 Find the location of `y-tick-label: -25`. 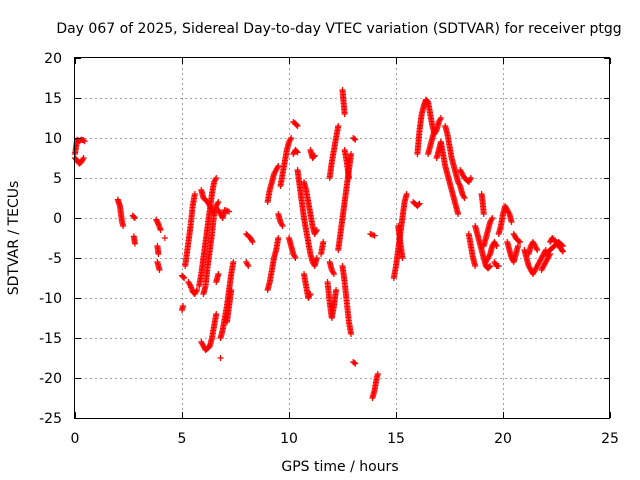

y-tick-label: -25 is located at coordinates (50, 419).